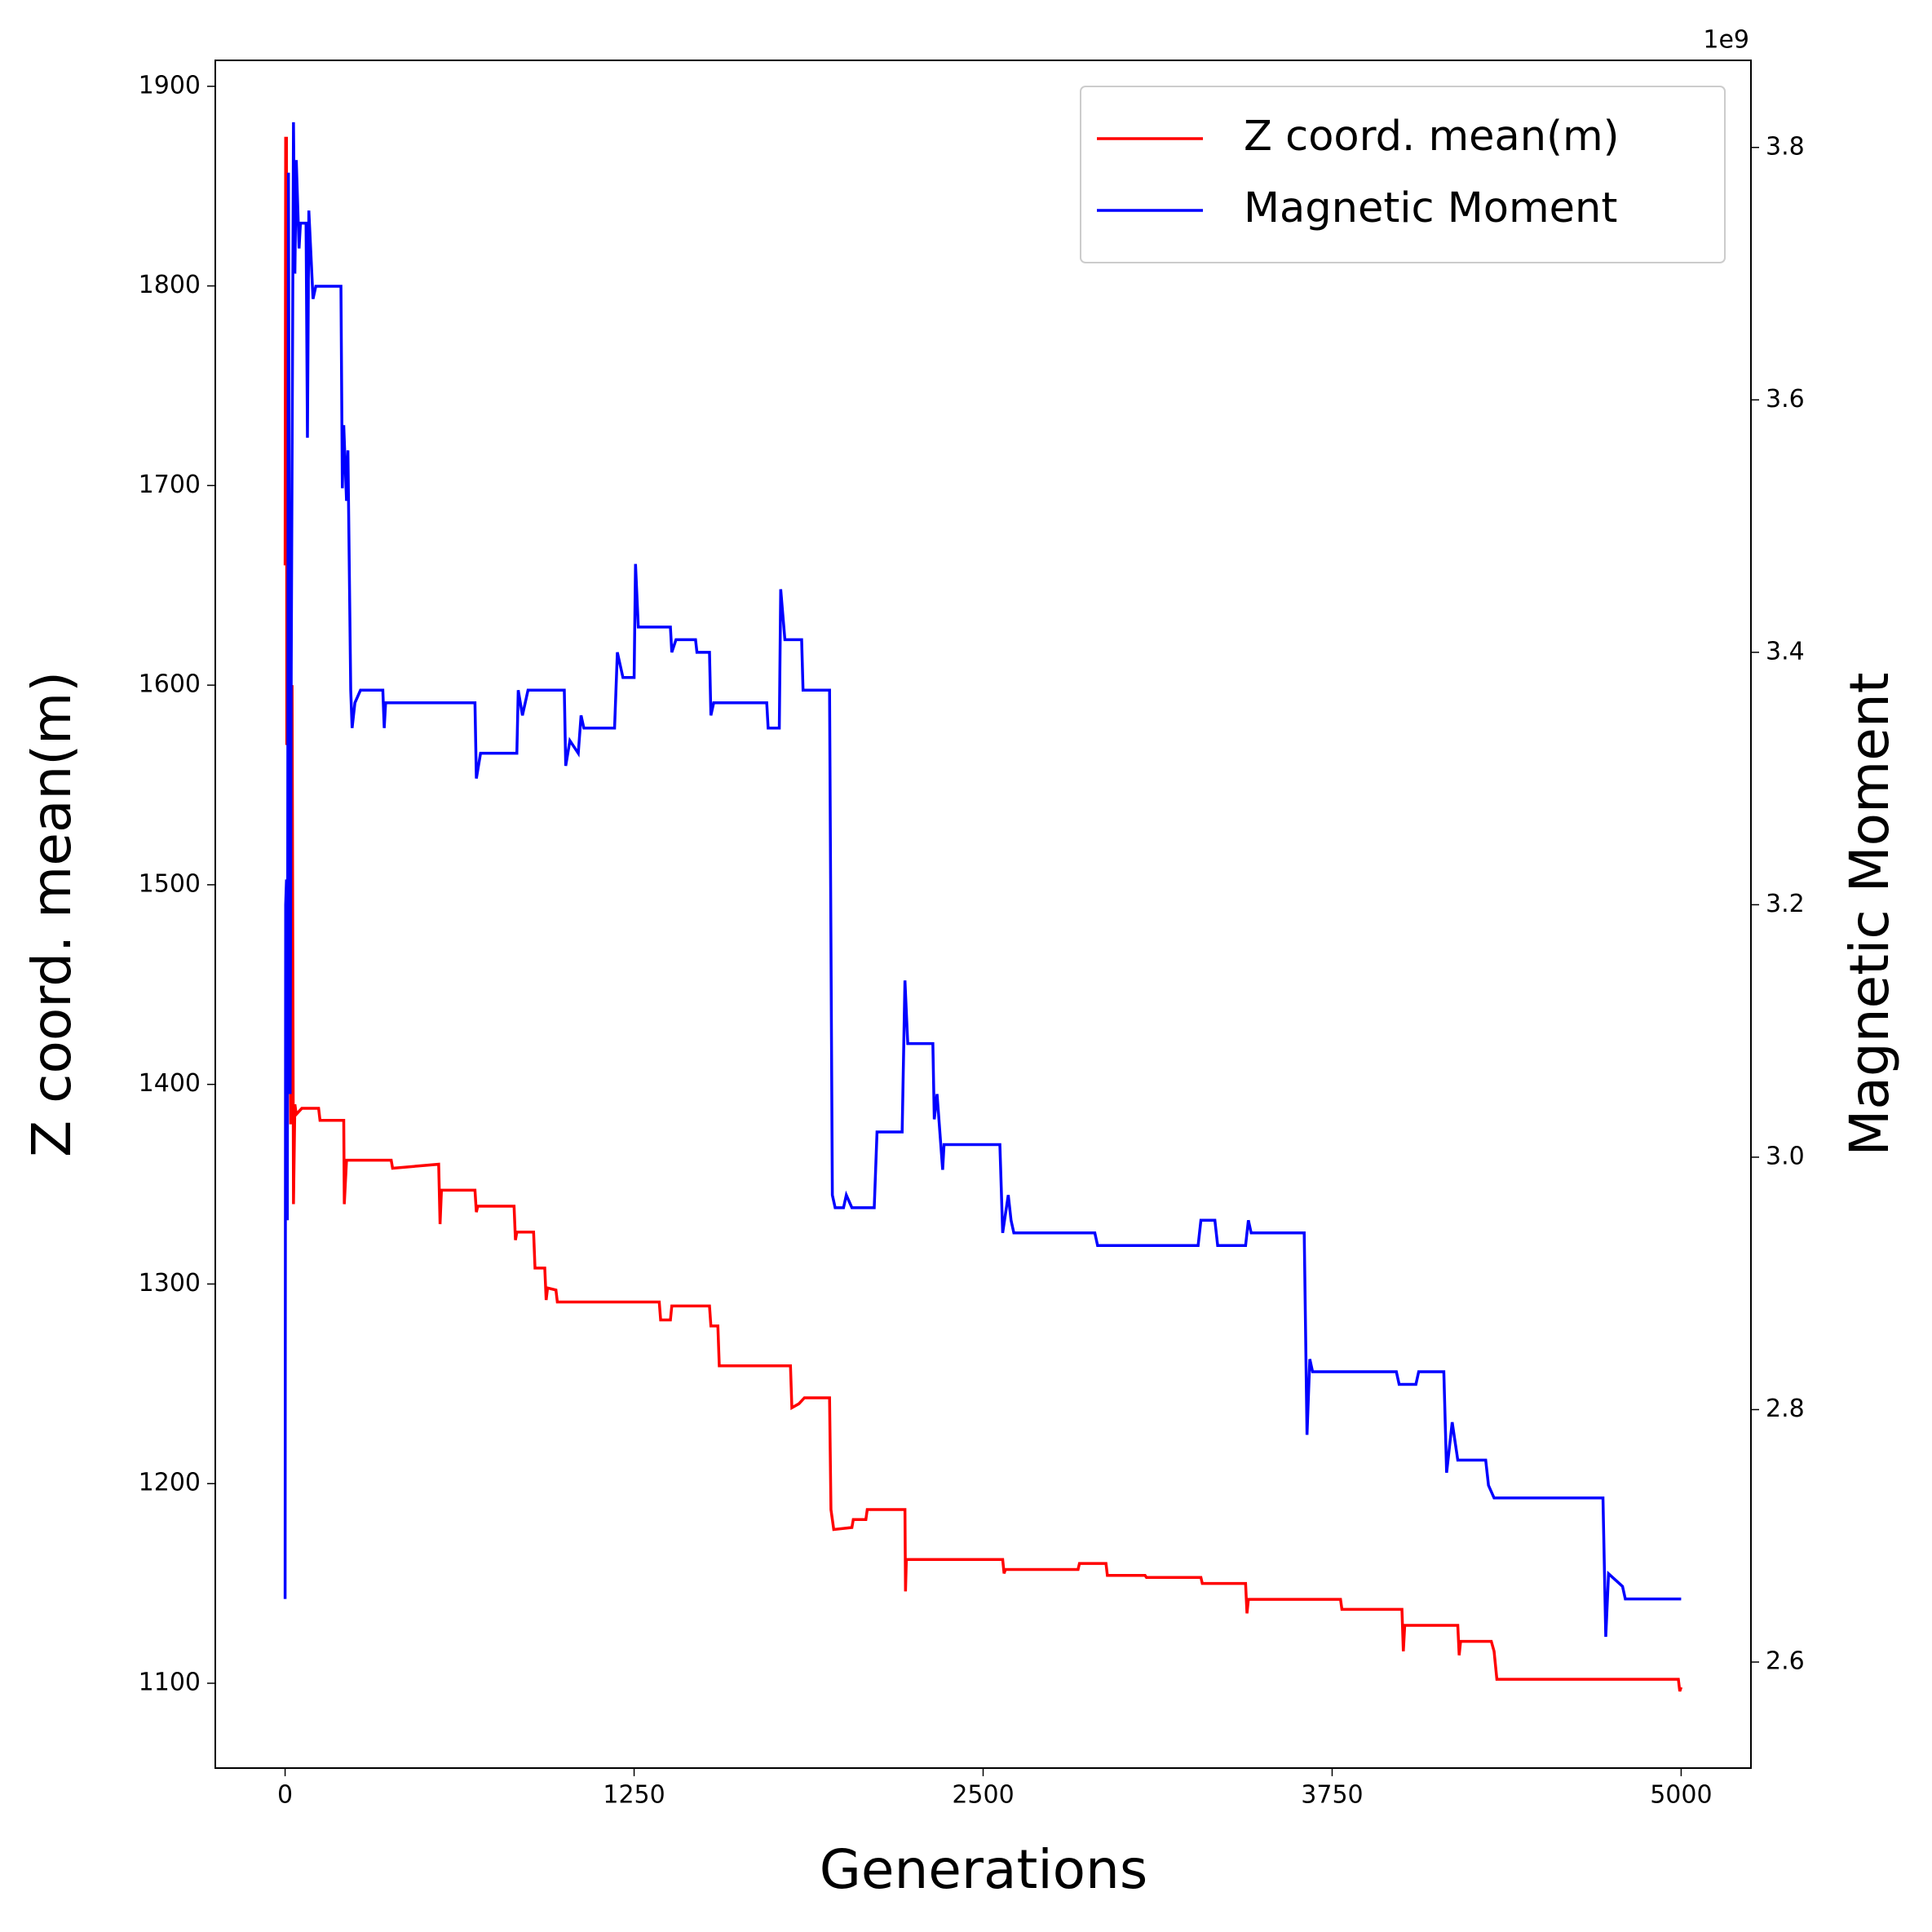 This screenshot has height=1932, width=1932. Describe the element at coordinates (1726, 40) in the screenshot. I see `y2-offset-label: 1e9` at that location.